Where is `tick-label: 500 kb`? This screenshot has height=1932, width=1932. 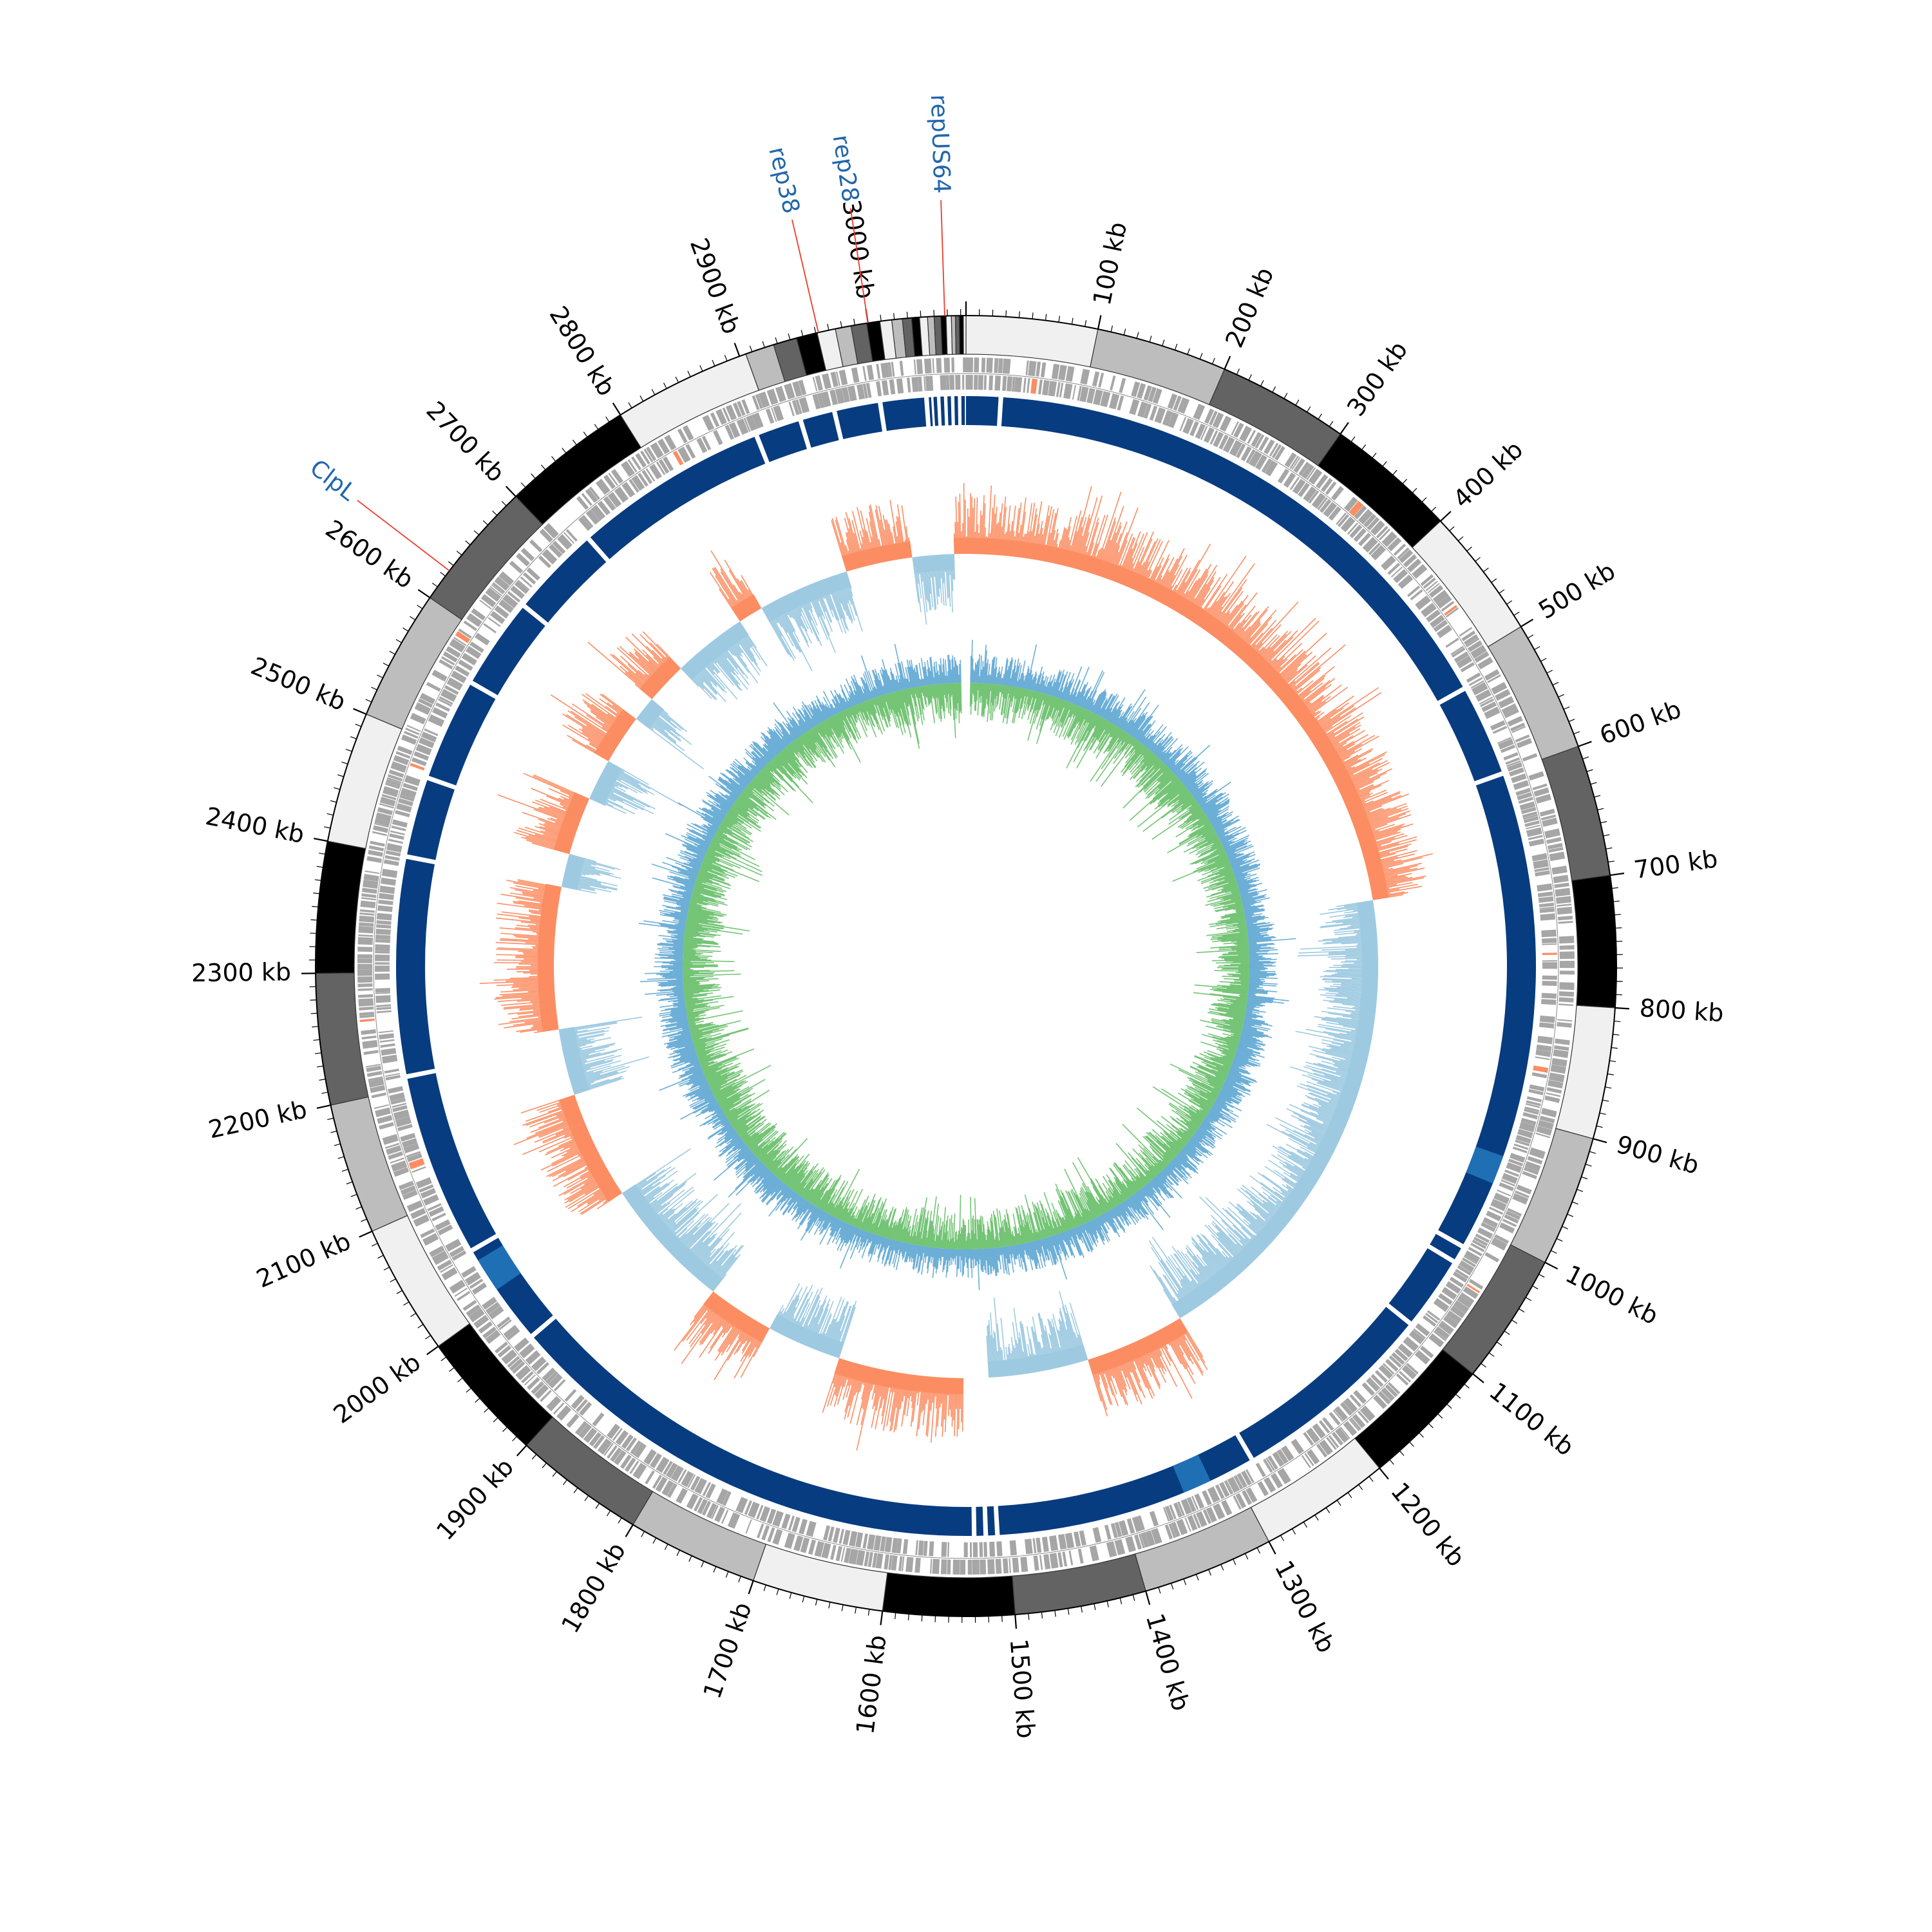
tick-label: 500 kb is located at coordinates (1576, 590).